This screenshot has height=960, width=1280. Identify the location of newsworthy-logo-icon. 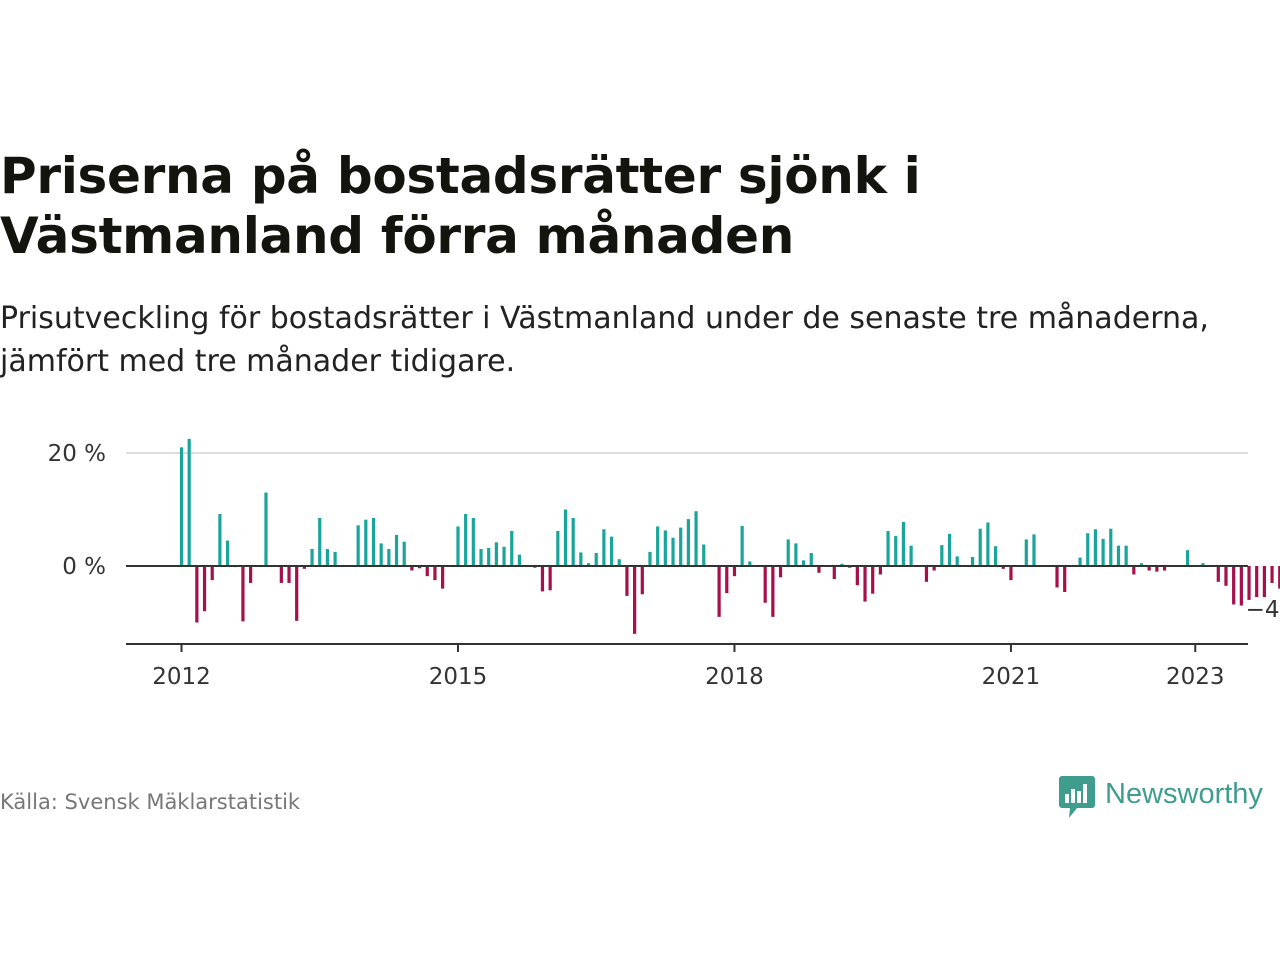
(1077, 797).